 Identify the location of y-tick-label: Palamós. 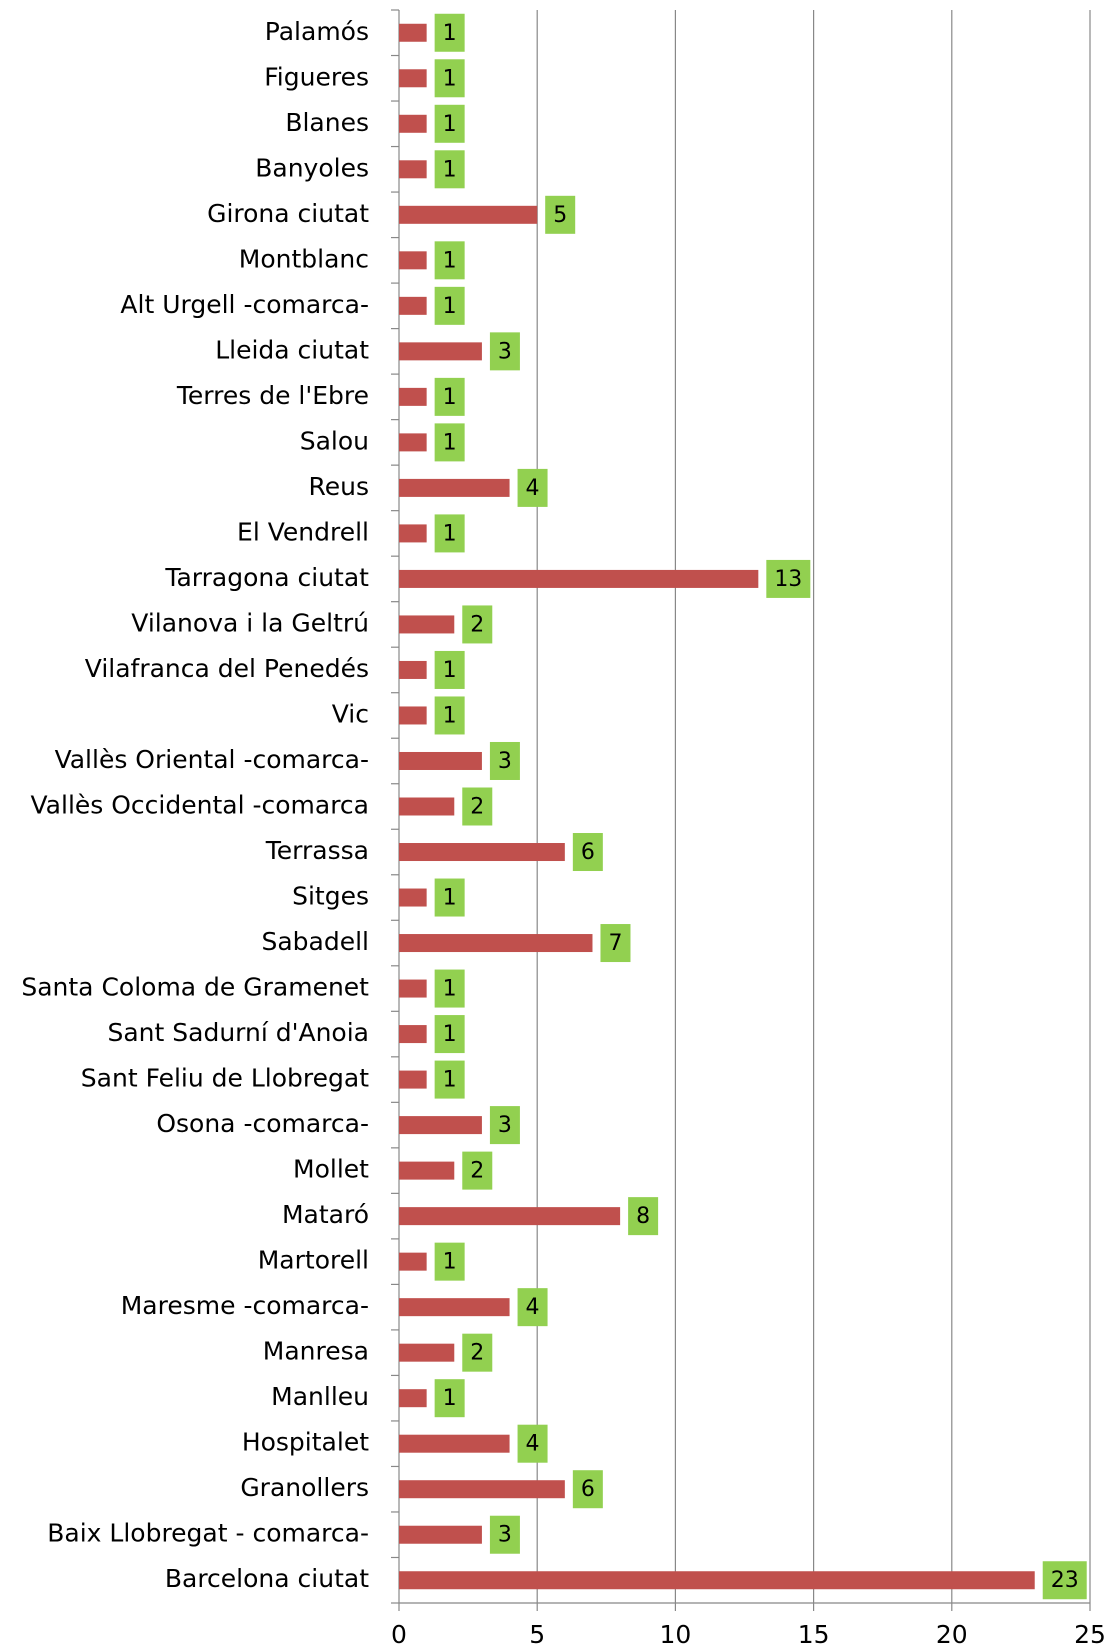
(317, 31).